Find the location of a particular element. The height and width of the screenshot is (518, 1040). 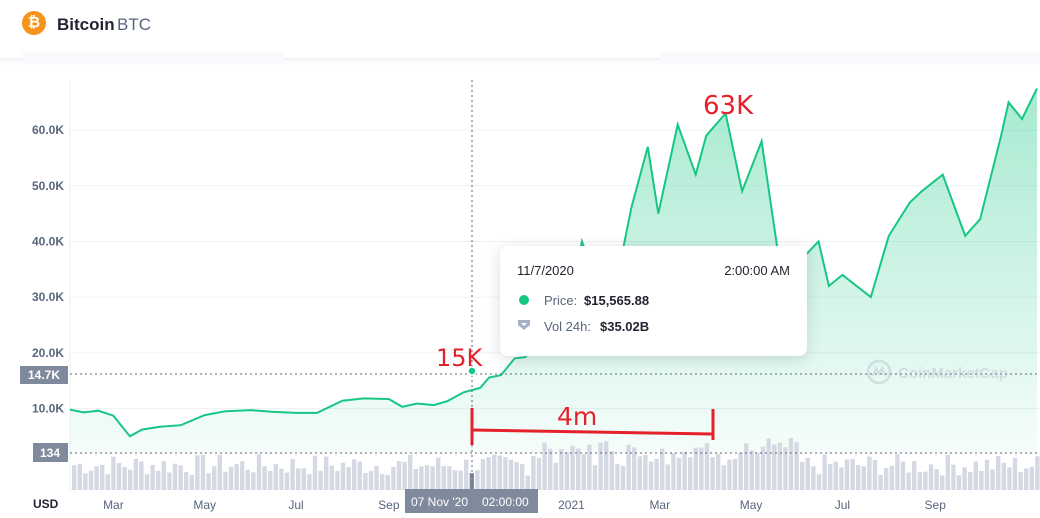

y-tick-label: 40.0K is located at coordinates (48, 241).